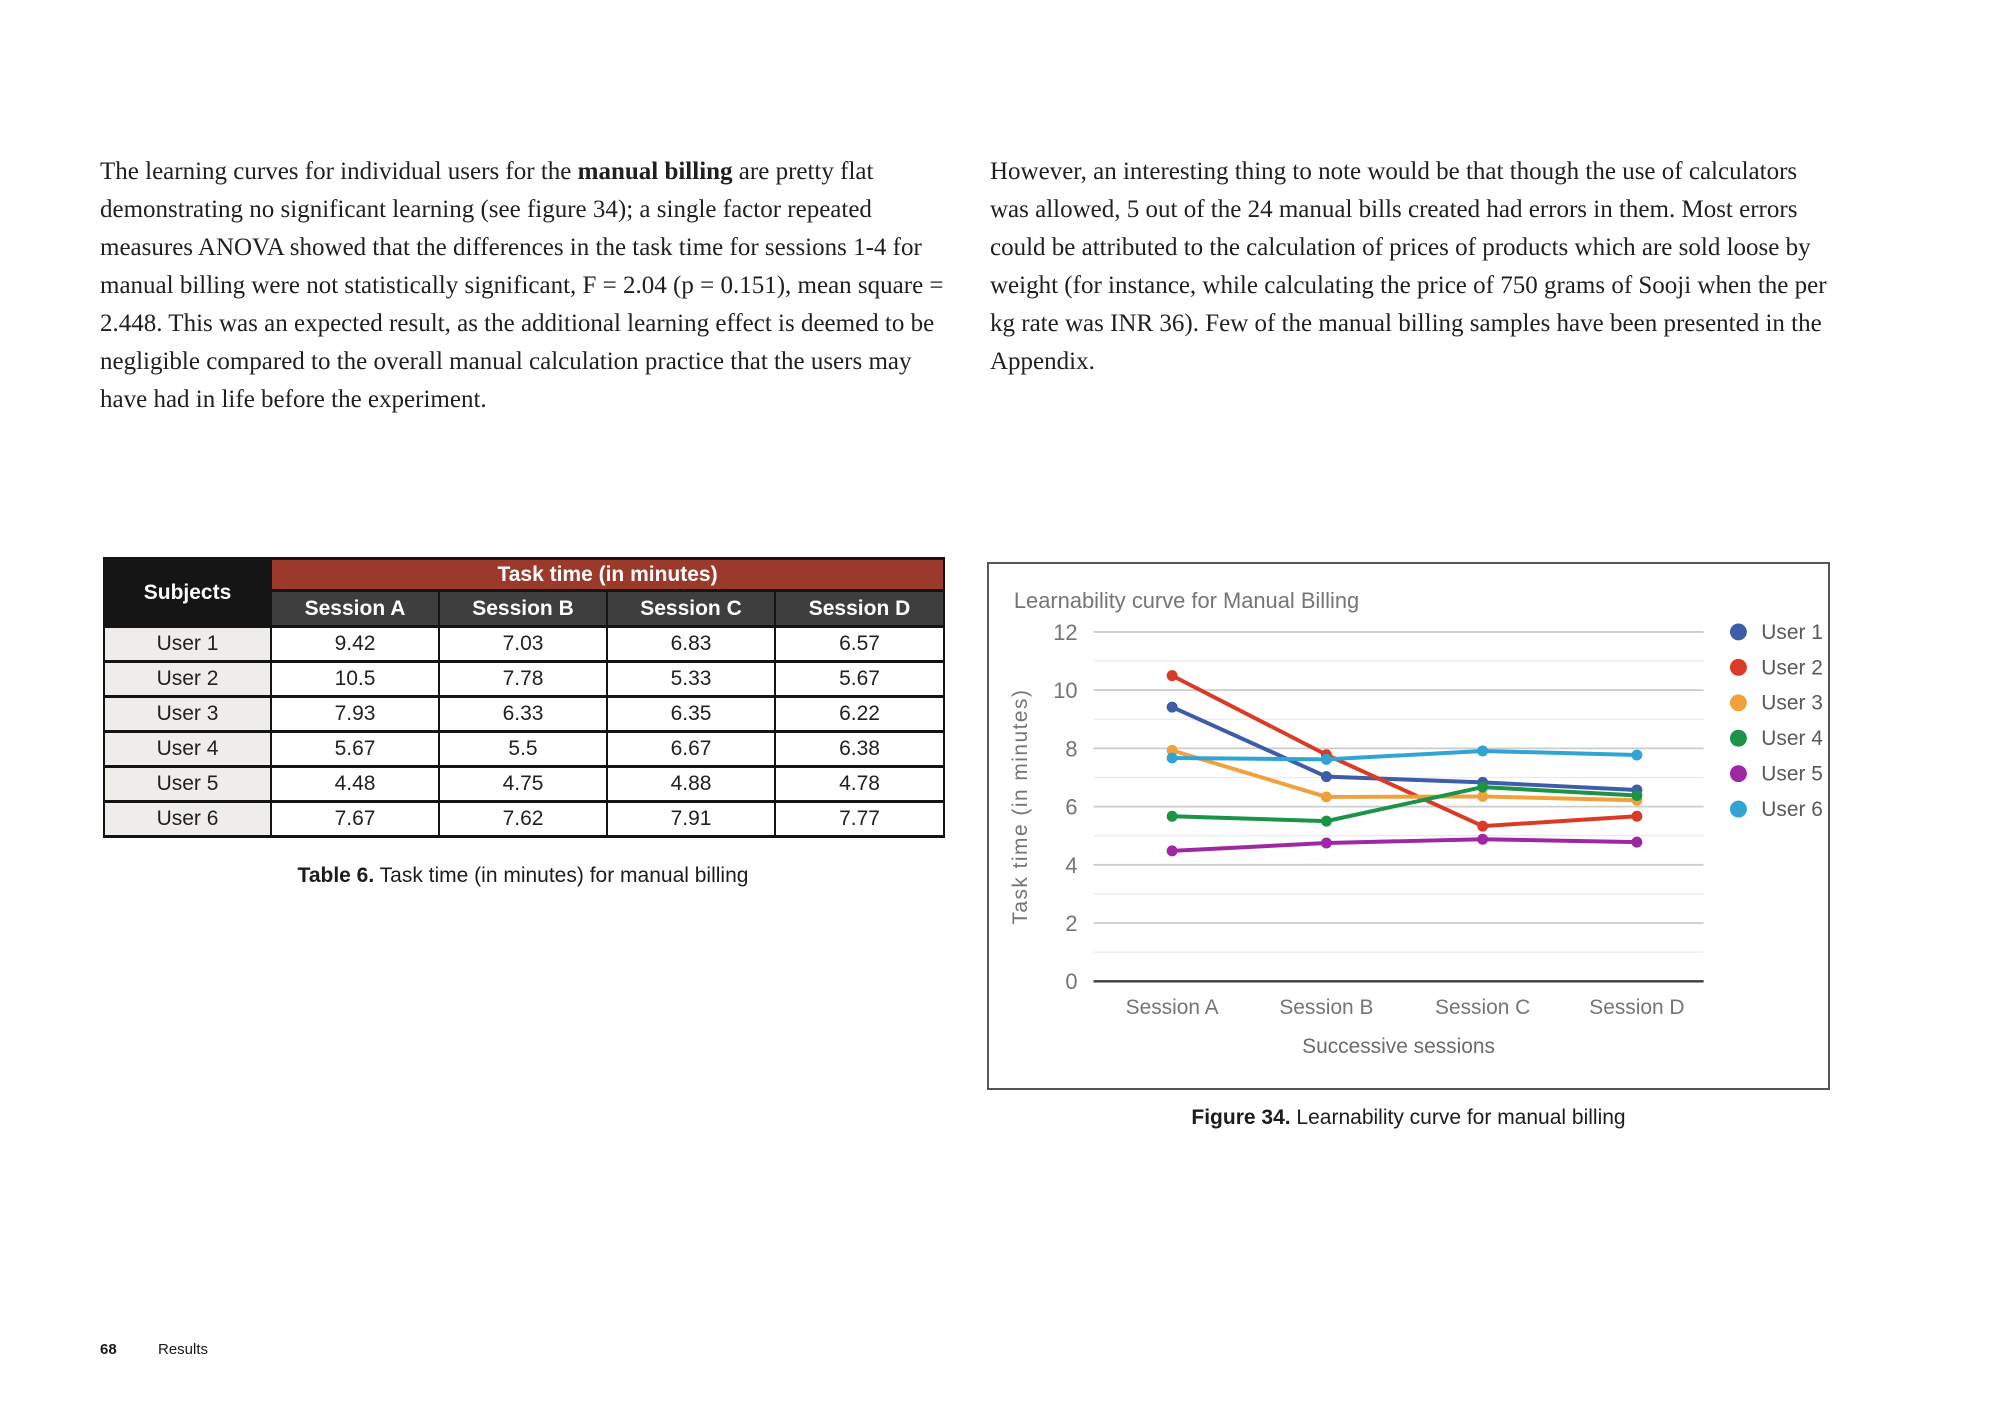 The image size is (2000, 1414). What do you see at coordinates (1398, 1046) in the screenshot?
I see `x-axis-title: Successive sessions` at bounding box center [1398, 1046].